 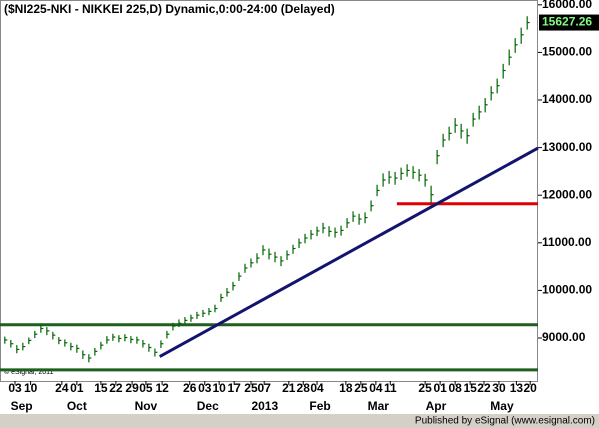 What do you see at coordinates (289, 388) in the screenshot?
I see `x-tick-label: 21` at bounding box center [289, 388].